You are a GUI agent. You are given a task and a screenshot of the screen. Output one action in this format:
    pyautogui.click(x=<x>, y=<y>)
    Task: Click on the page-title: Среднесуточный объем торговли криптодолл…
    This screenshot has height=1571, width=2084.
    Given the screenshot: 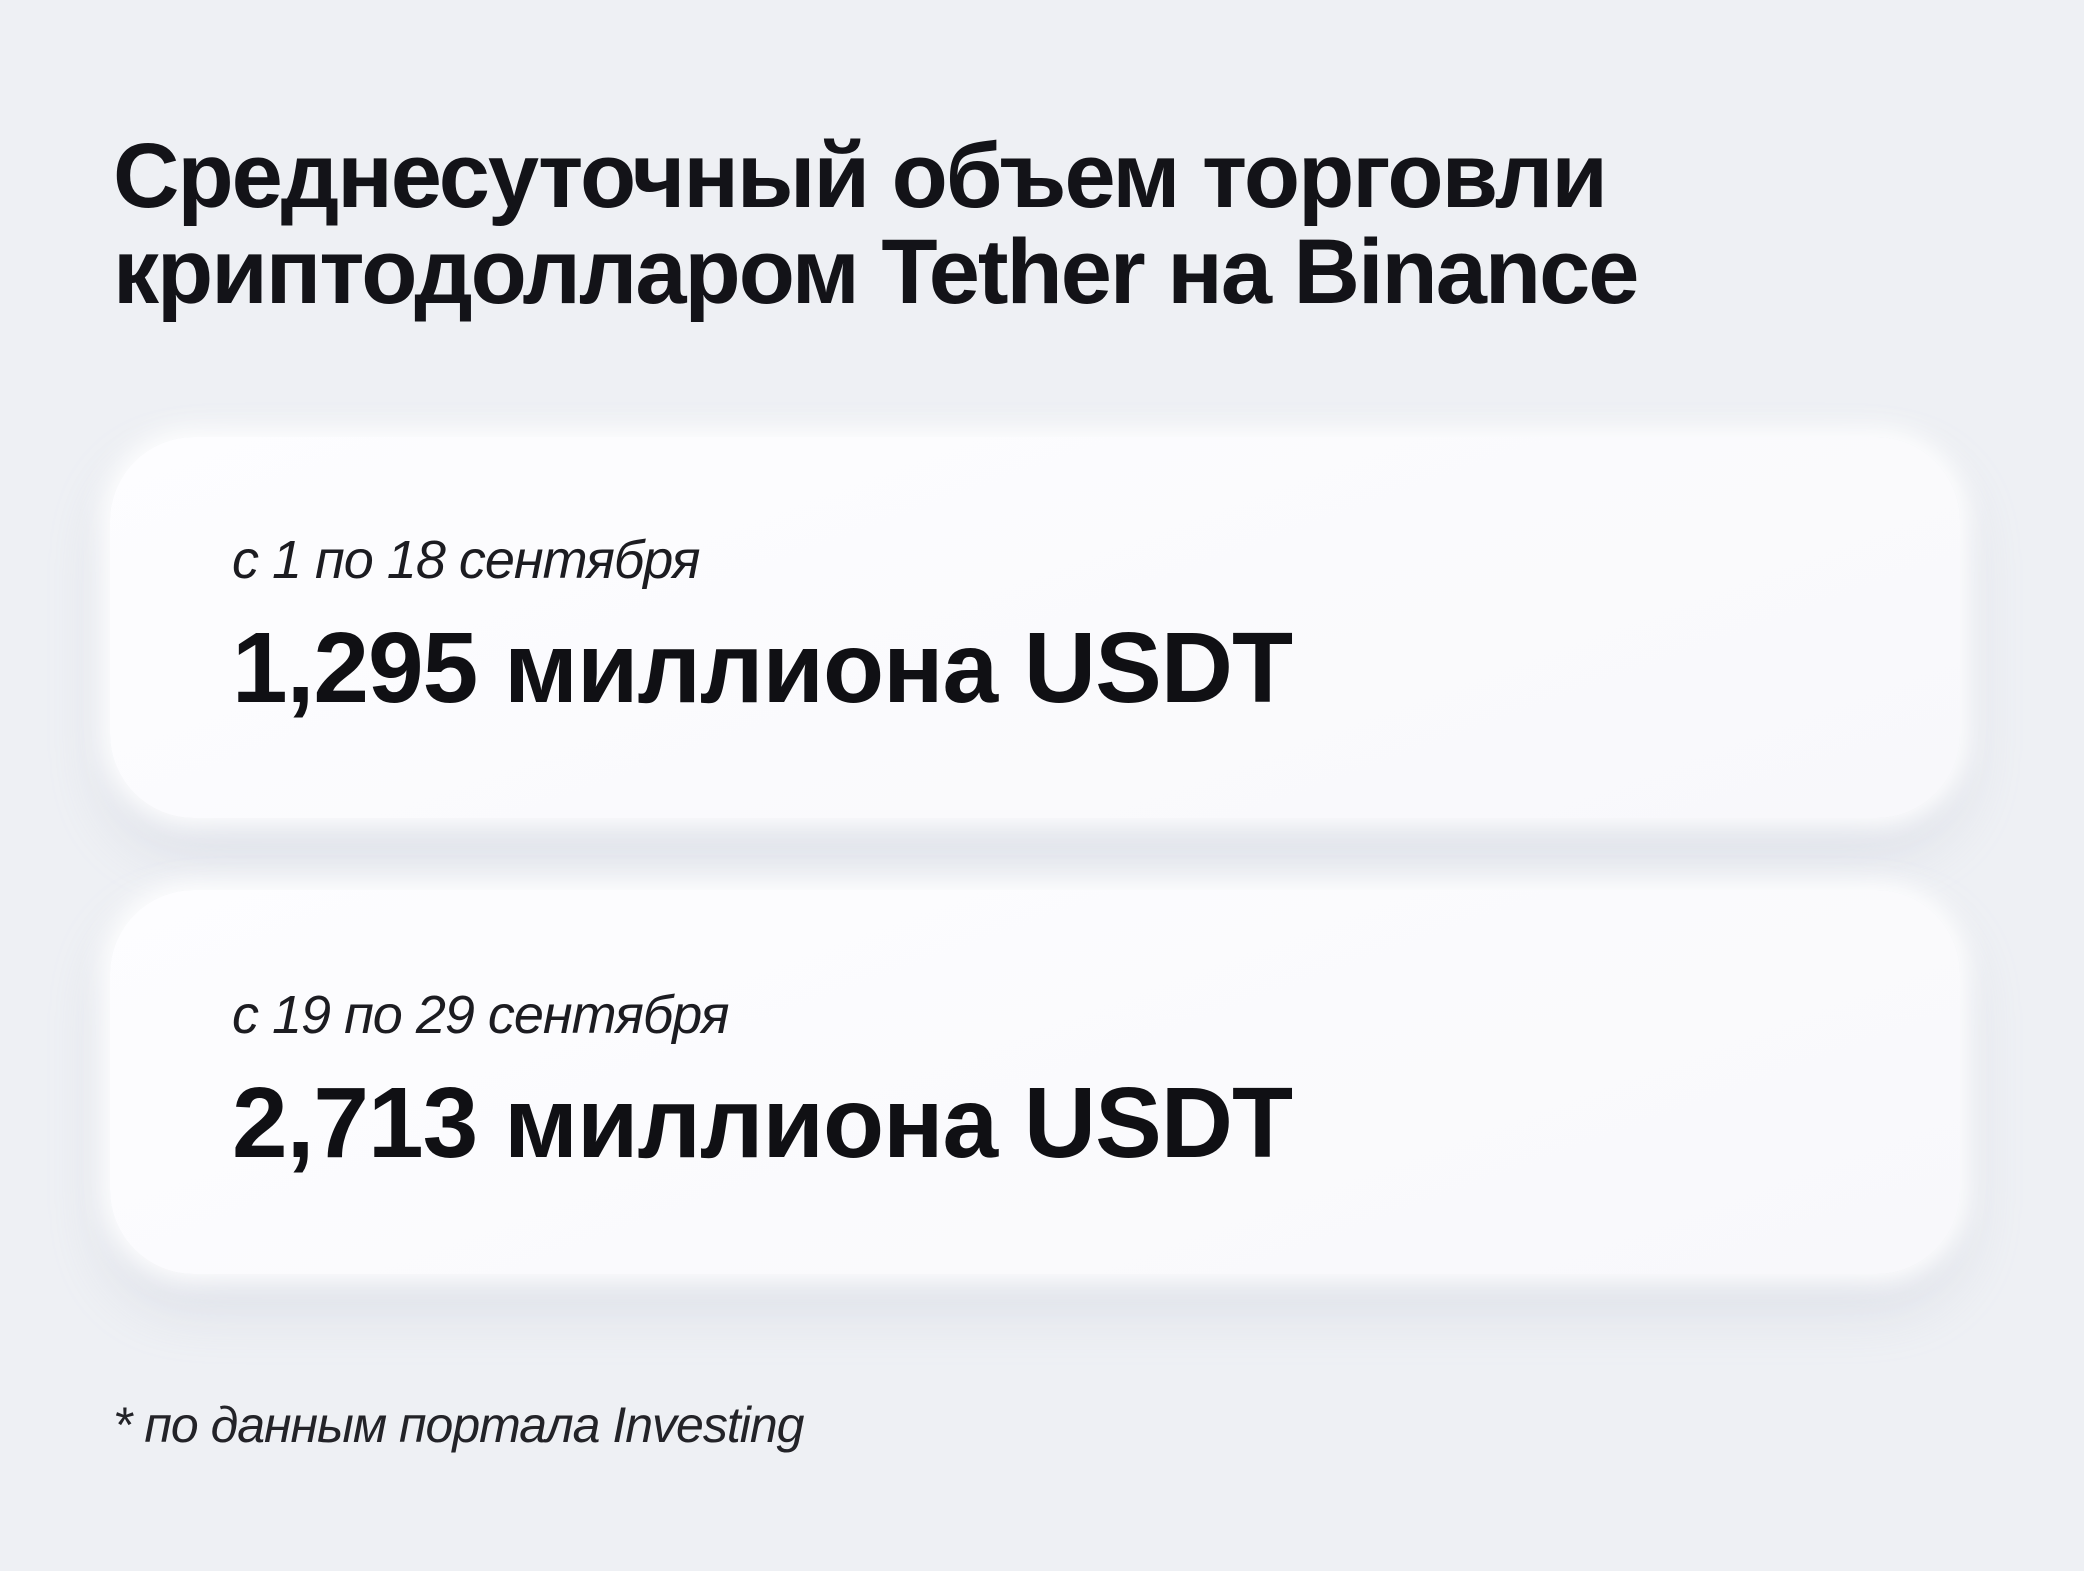 What is the action you would take?
    pyautogui.click(x=876, y=224)
    